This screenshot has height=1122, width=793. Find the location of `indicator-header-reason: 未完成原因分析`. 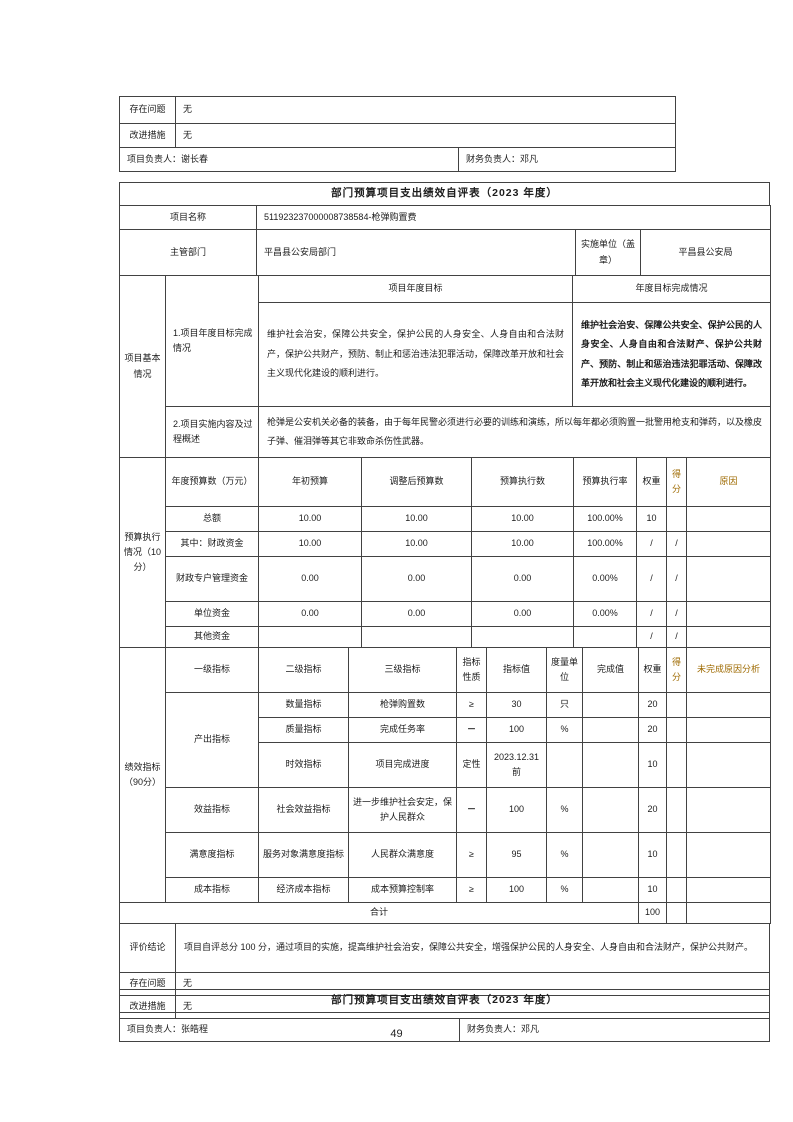

indicator-header-reason: 未完成原因分析 is located at coordinates (728, 670).